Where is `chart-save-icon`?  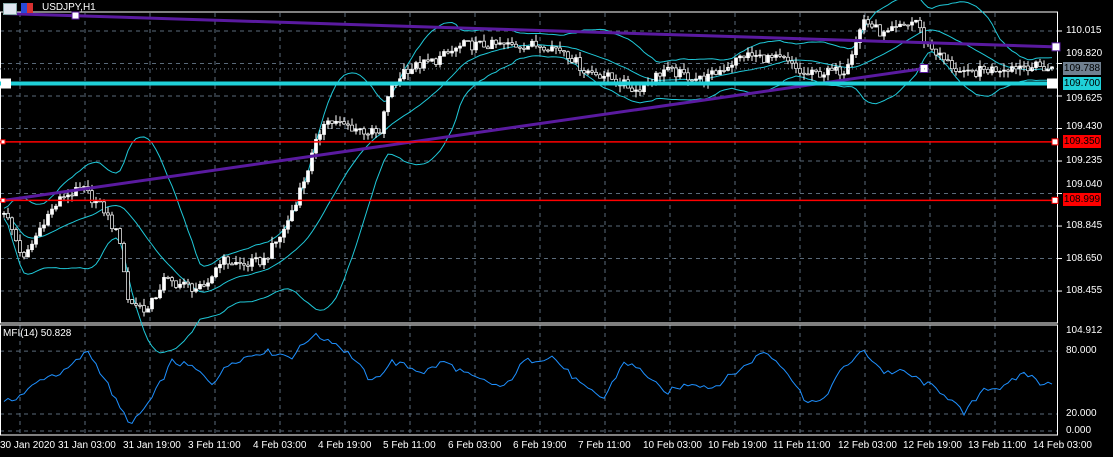 chart-save-icon is located at coordinates (27, 8).